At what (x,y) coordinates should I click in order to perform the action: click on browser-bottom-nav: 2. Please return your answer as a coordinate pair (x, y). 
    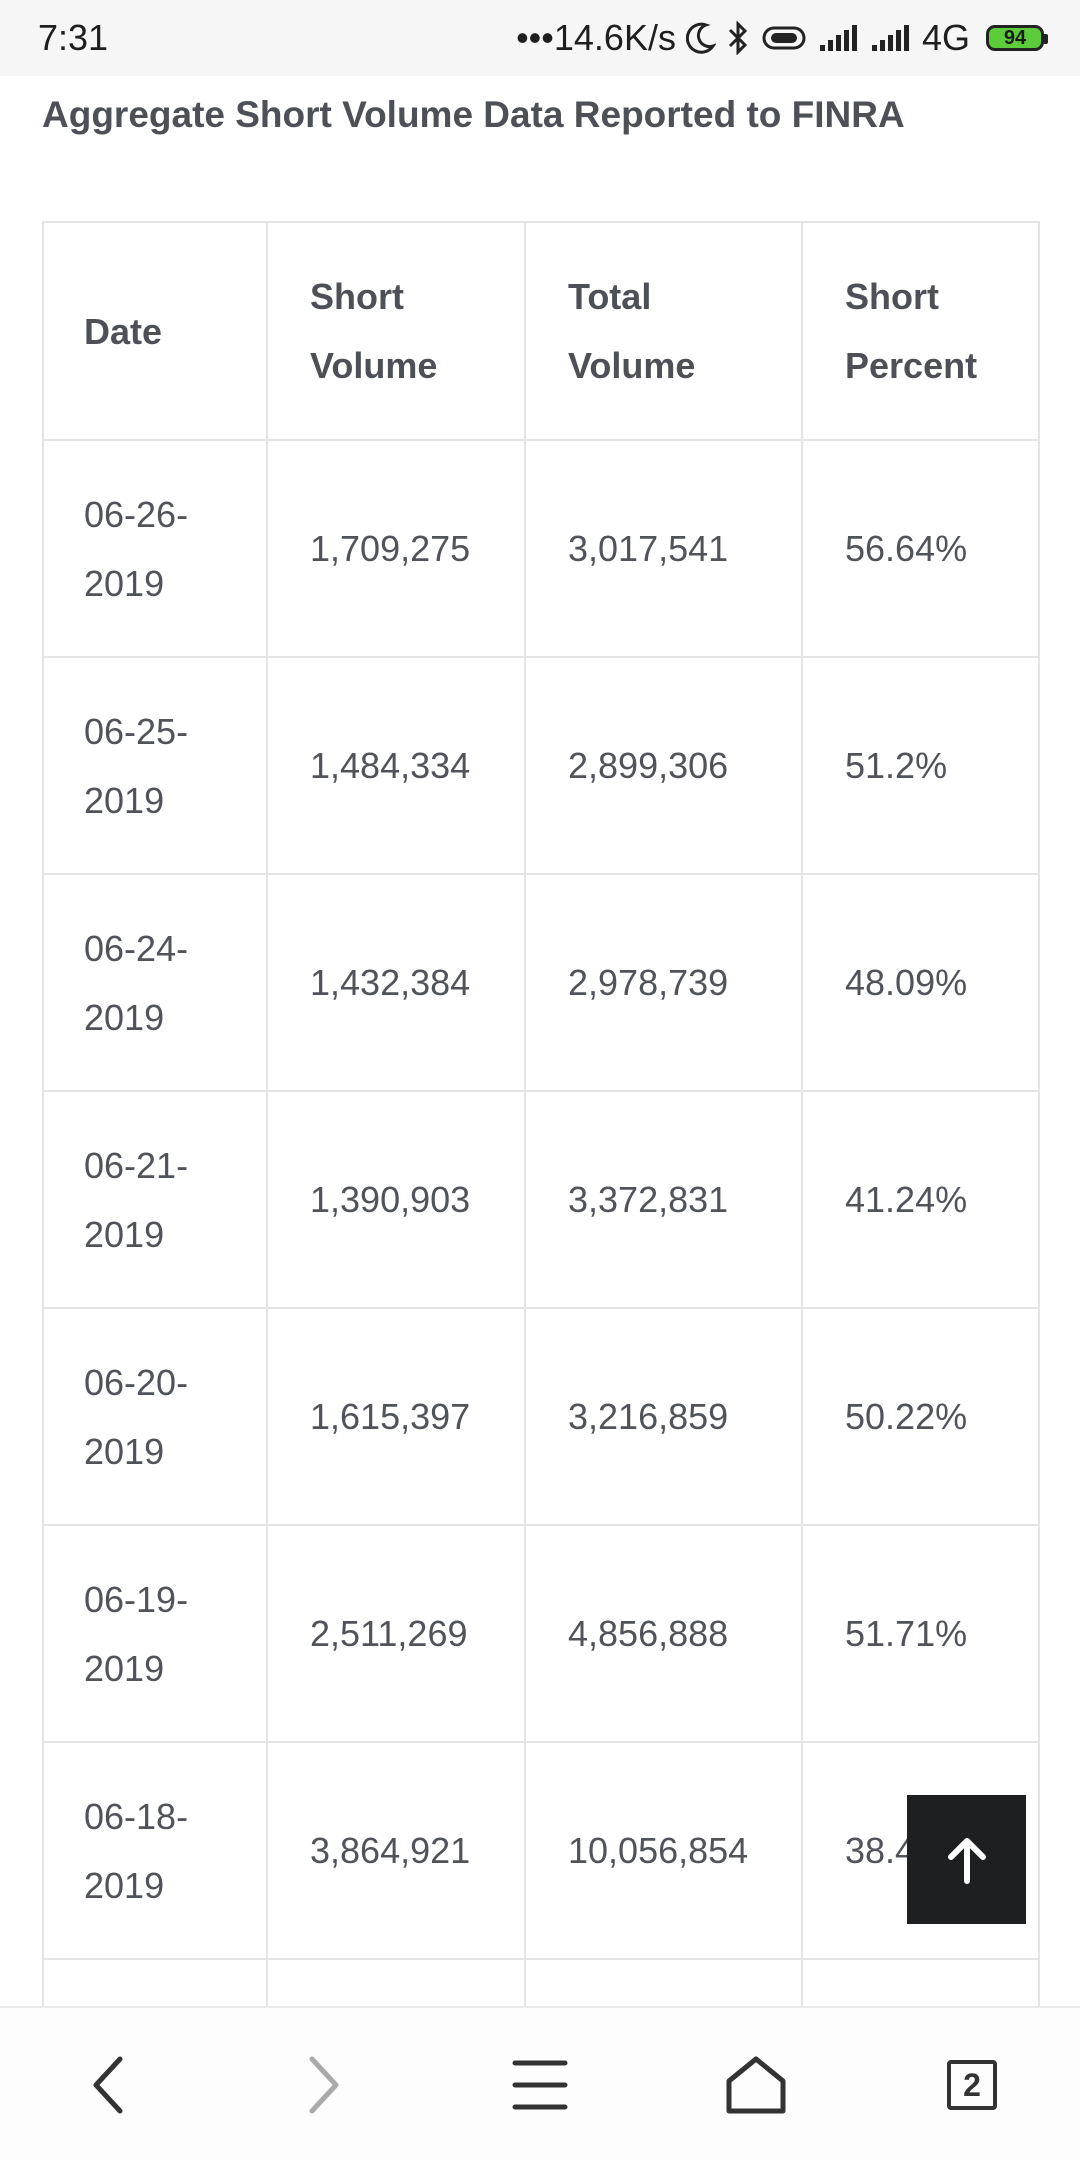
    Looking at the image, I should click on (540, 2083).